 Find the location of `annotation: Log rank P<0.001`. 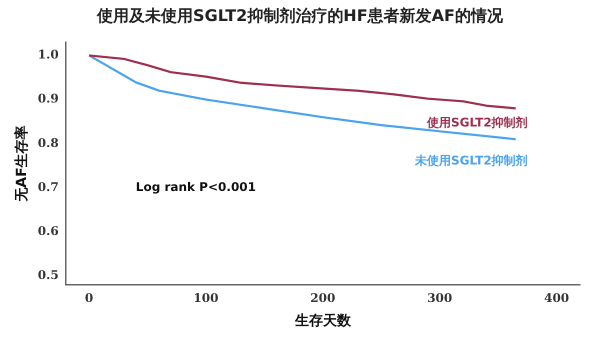

annotation: Log rank P<0.001 is located at coordinates (196, 187).